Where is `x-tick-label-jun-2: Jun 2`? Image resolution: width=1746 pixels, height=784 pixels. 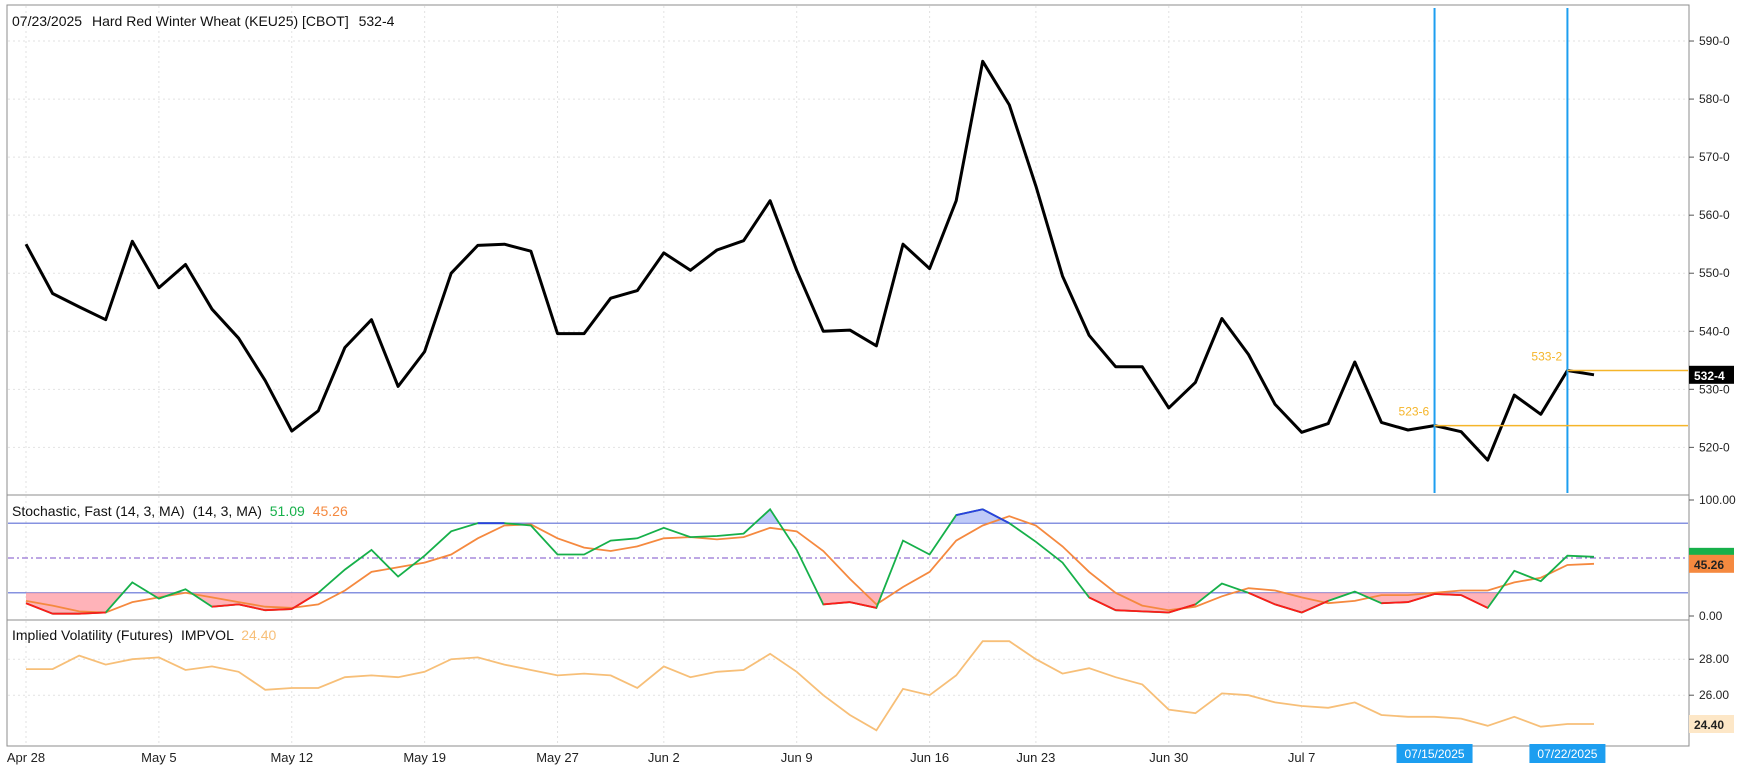
x-tick-label-jun-2: Jun 2 is located at coordinates (664, 757).